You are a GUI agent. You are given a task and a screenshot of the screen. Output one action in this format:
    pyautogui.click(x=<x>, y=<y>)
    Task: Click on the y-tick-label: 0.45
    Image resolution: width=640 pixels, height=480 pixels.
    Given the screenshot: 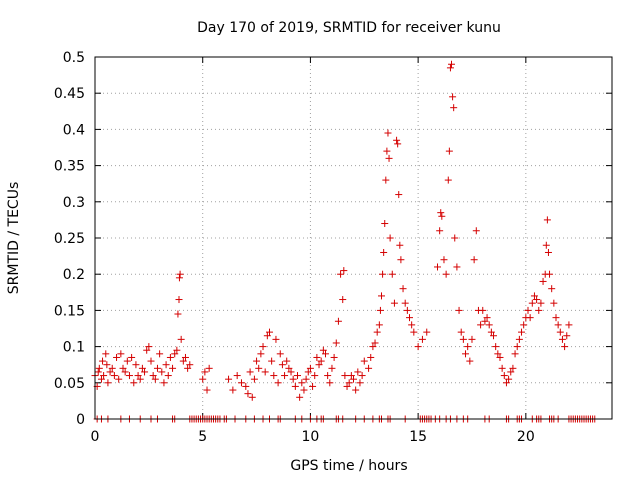 What is the action you would take?
    pyautogui.click(x=69, y=94)
    